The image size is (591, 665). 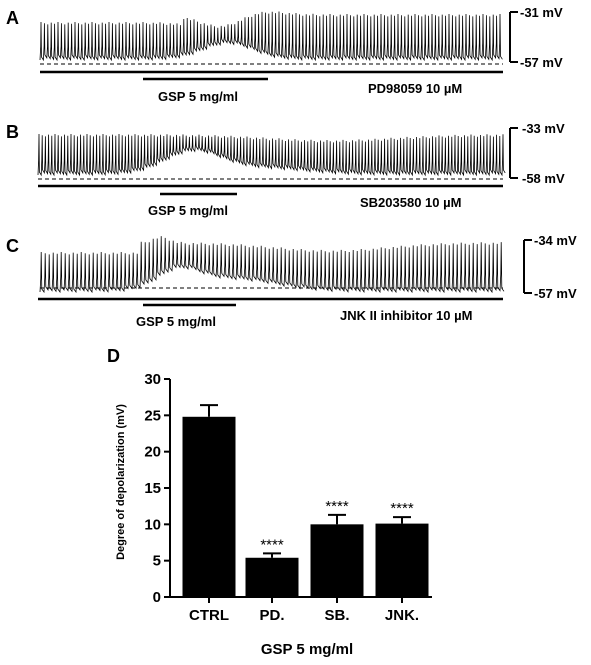 What do you see at coordinates (188, 210) in the screenshot?
I see `panel-b-gsp-label: GSP 5 mg/ml` at bounding box center [188, 210].